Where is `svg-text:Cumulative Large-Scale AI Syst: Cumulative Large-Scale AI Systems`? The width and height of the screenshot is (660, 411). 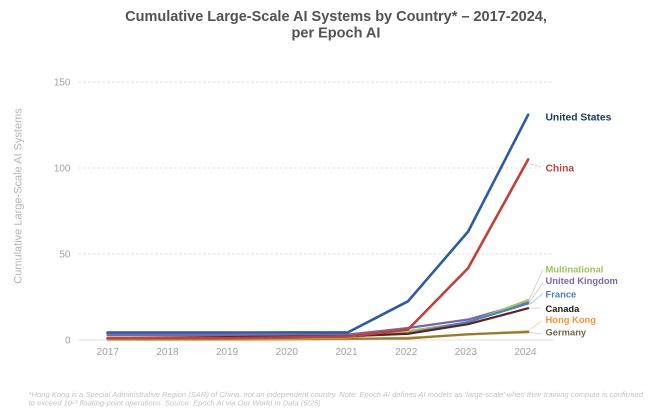
svg-text:Cumulative Large-Scale AI Syst: Cumulative Large-Scale AI Systems is located at coordinates (19, 196).